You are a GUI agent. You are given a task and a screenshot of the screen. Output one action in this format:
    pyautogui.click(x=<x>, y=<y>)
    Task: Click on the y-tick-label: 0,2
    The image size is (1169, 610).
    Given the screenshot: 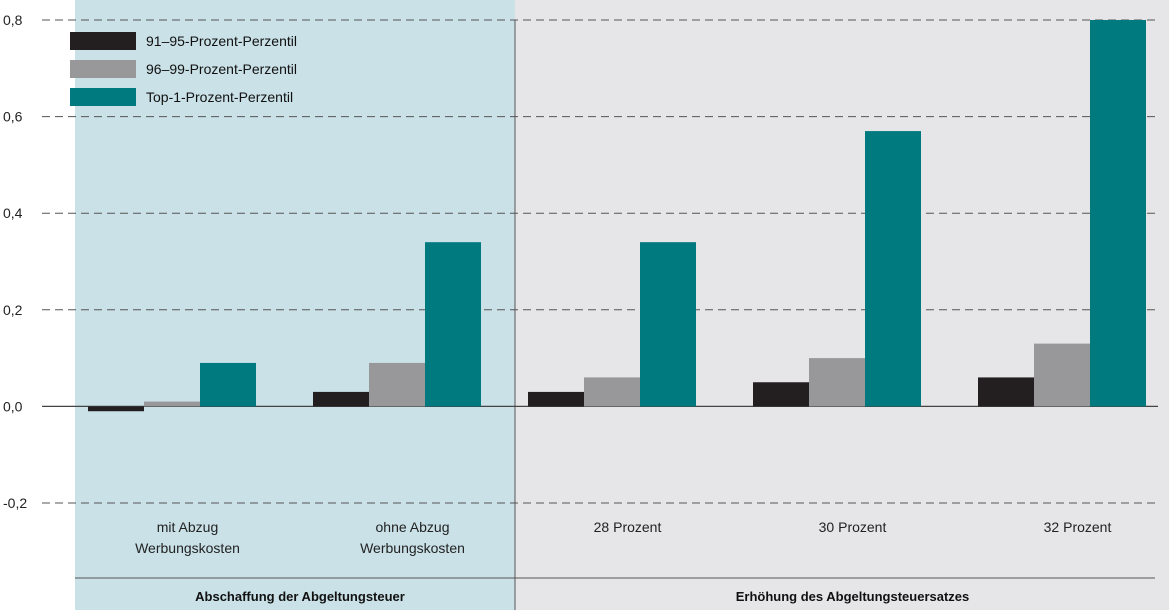 What is the action you would take?
    pyautogui.click(x=13, y=310)
    